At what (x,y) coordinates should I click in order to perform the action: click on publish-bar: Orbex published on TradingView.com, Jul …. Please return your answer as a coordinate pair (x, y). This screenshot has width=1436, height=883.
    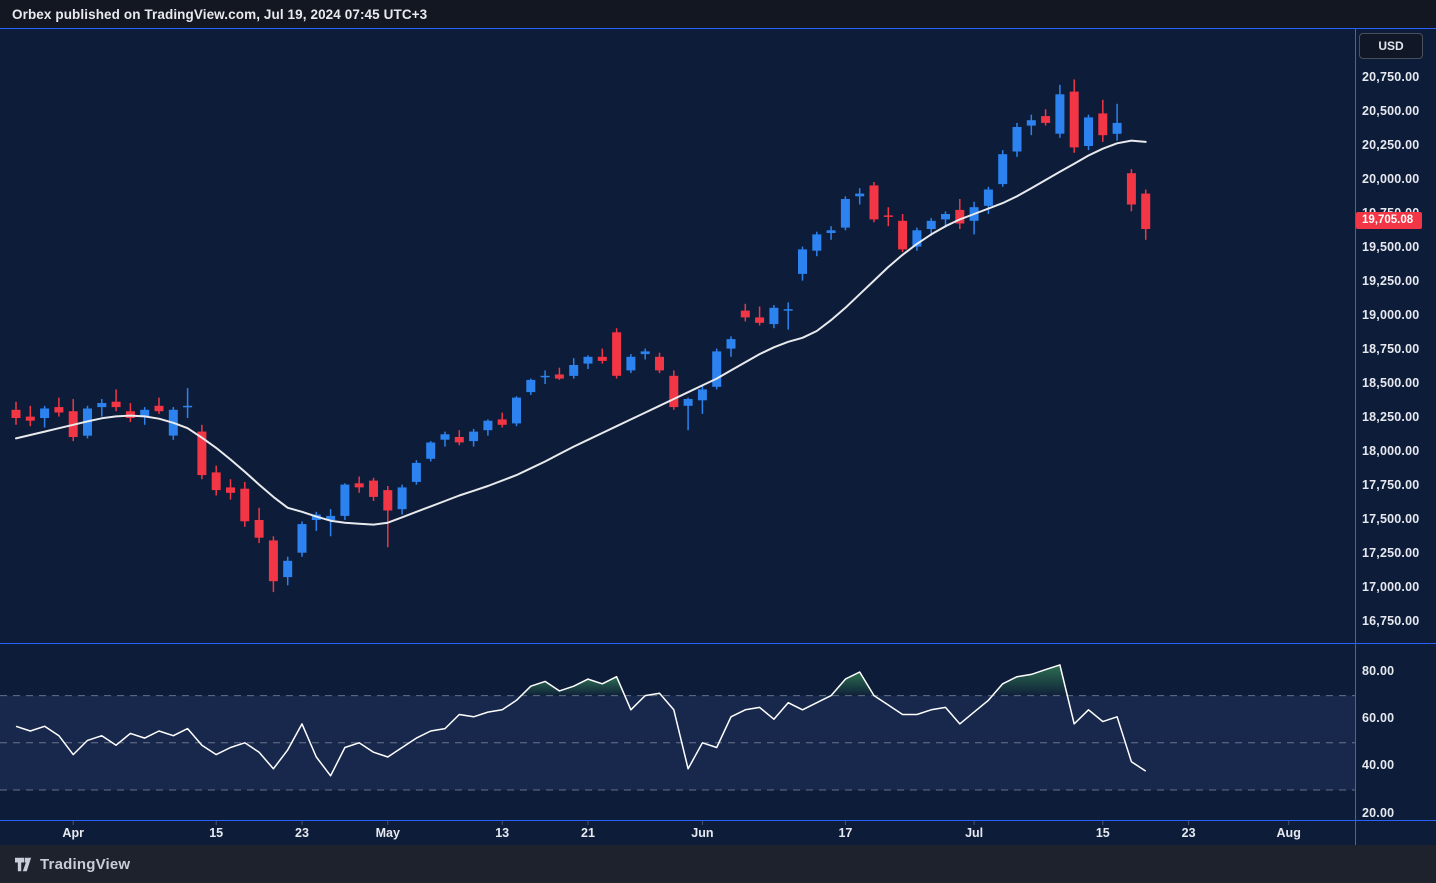
    Looking at the image, I should click on (718, 14).